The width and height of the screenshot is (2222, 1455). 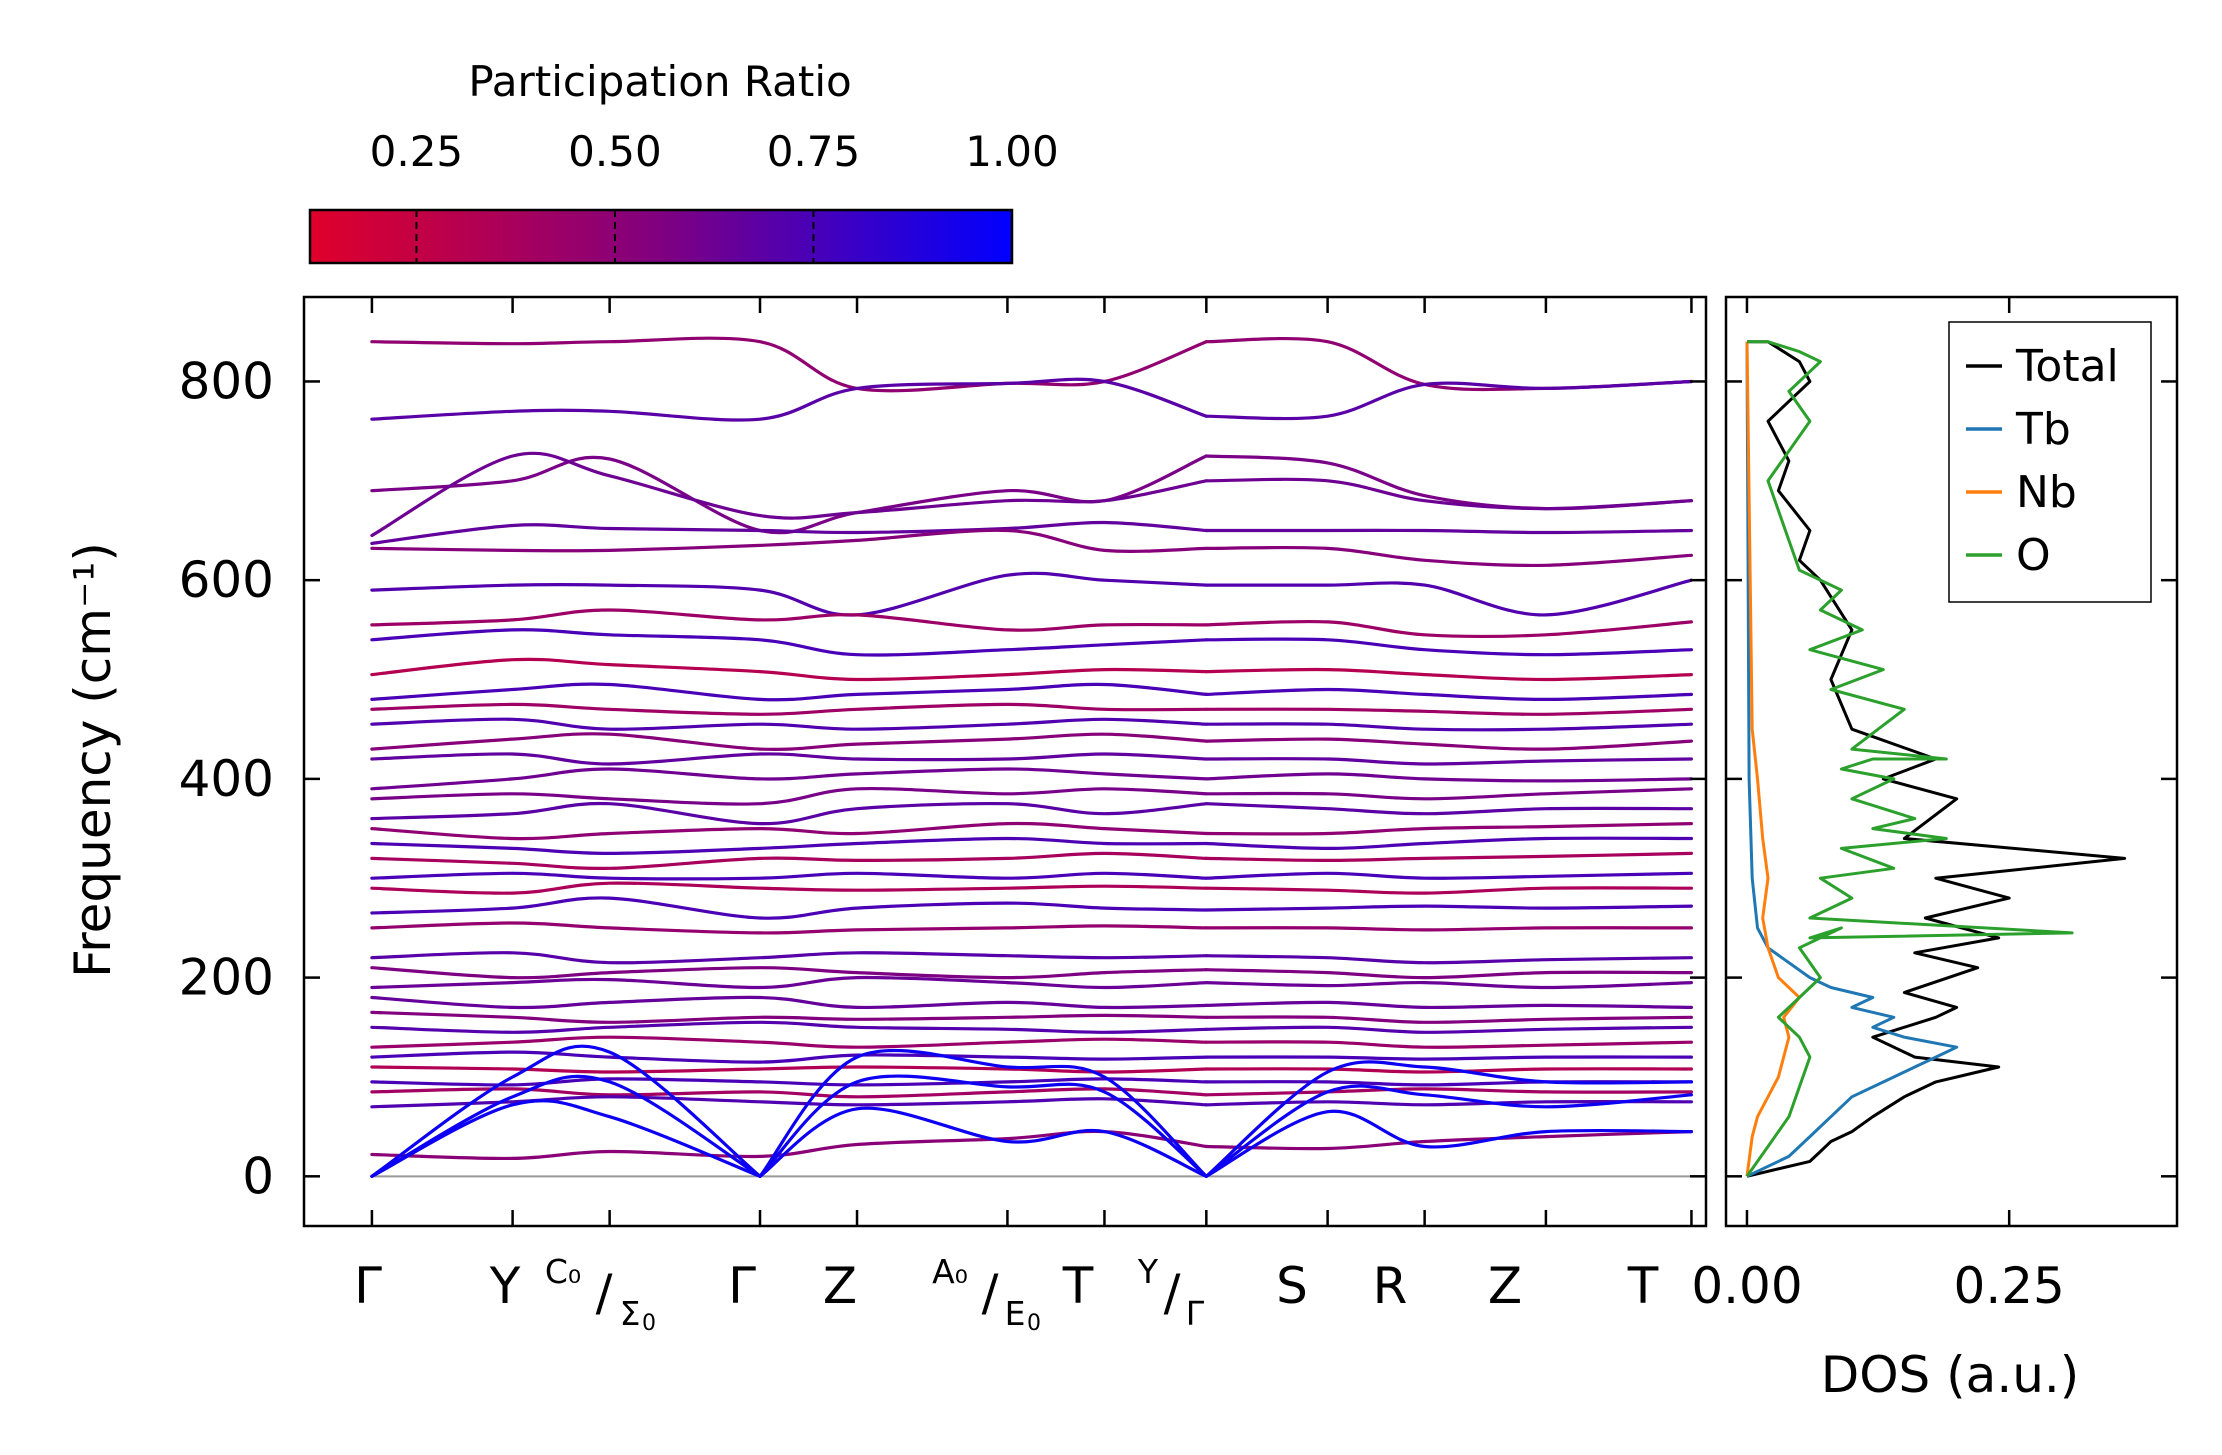 I want to click on kpoint-label: R, so click(x=1390, y=1286).